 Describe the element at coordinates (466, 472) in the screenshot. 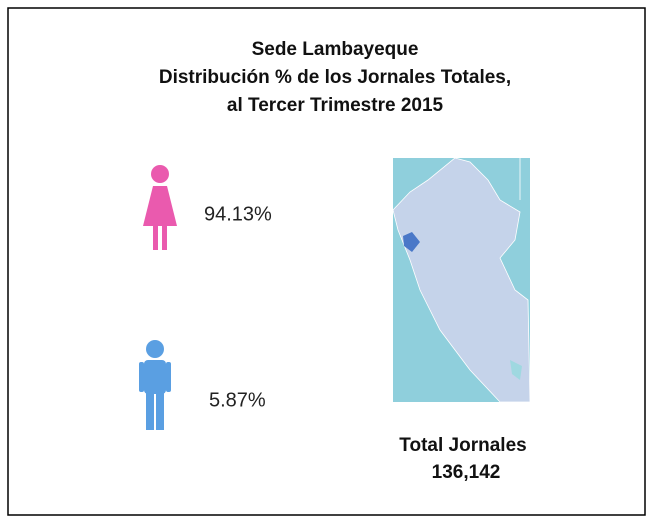

I see `total-value: 136,142` at that location.